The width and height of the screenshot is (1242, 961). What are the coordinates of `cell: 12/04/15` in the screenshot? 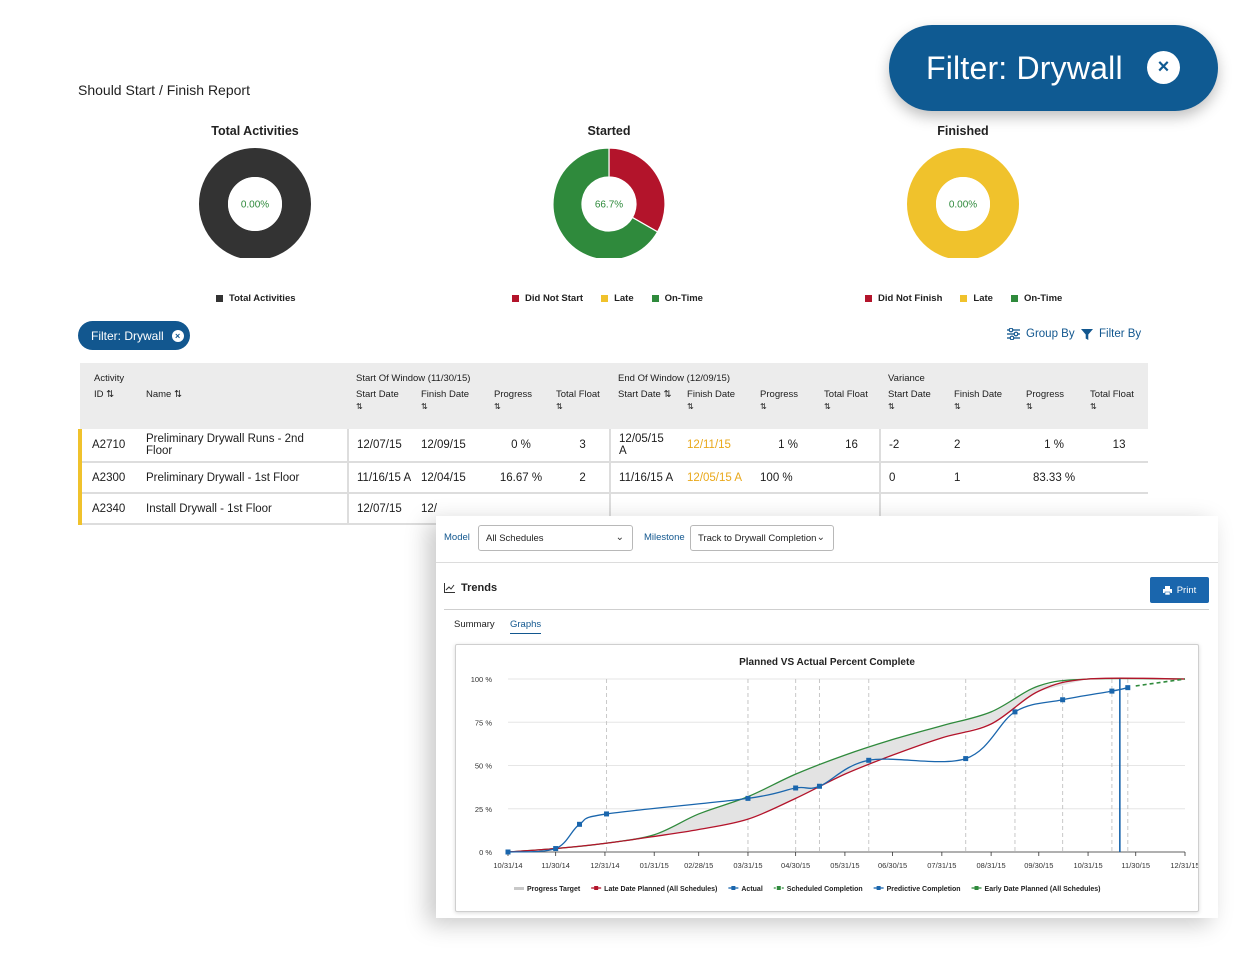 It's located at (449, 478).